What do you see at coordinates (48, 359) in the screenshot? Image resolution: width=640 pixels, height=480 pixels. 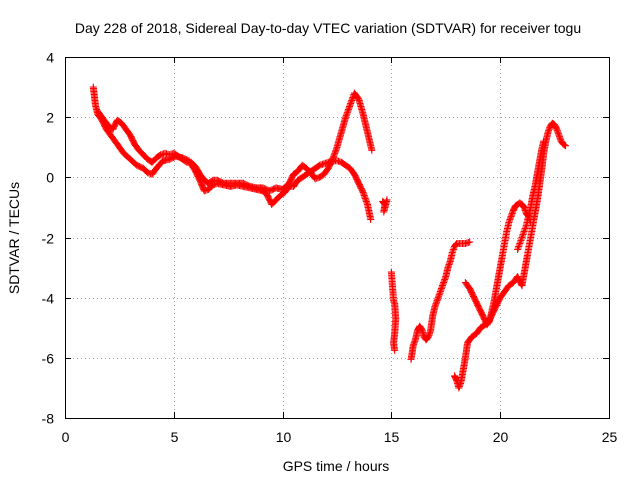 I see `y-tick-label: -6` at bounding box center [48, 359].